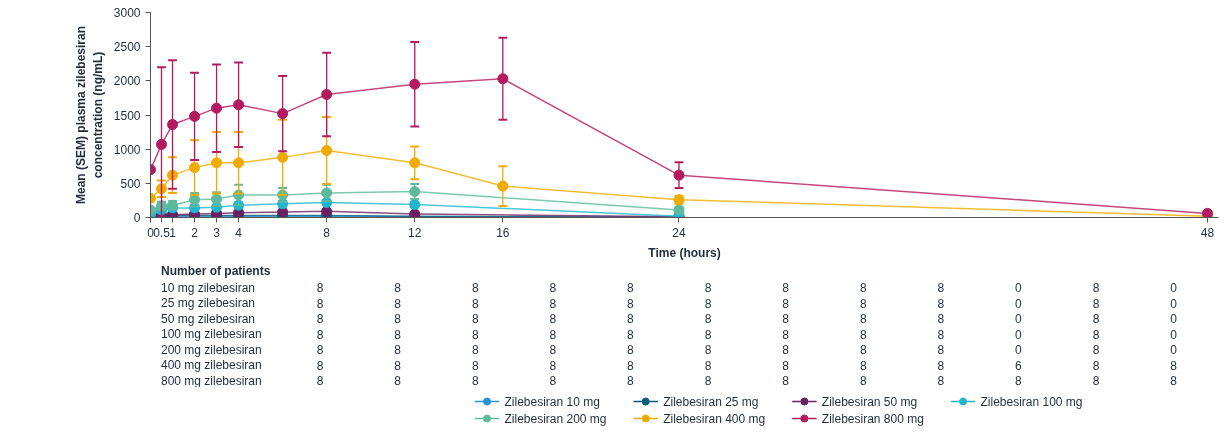  Describe the element at coordinates (151, 232) in the screenshot. I see `x-tick-label: 0` at that location.